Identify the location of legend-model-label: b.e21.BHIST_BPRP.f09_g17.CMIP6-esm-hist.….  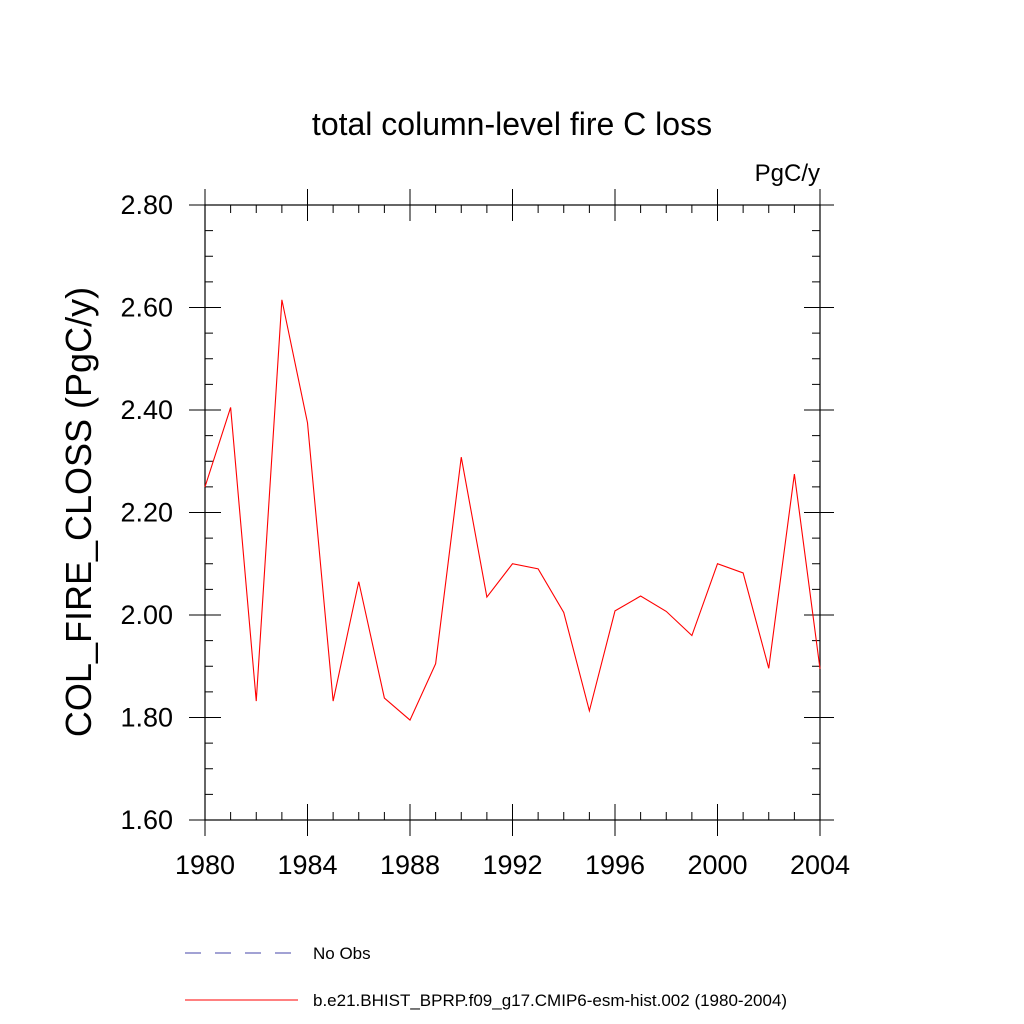
(550, 1000).